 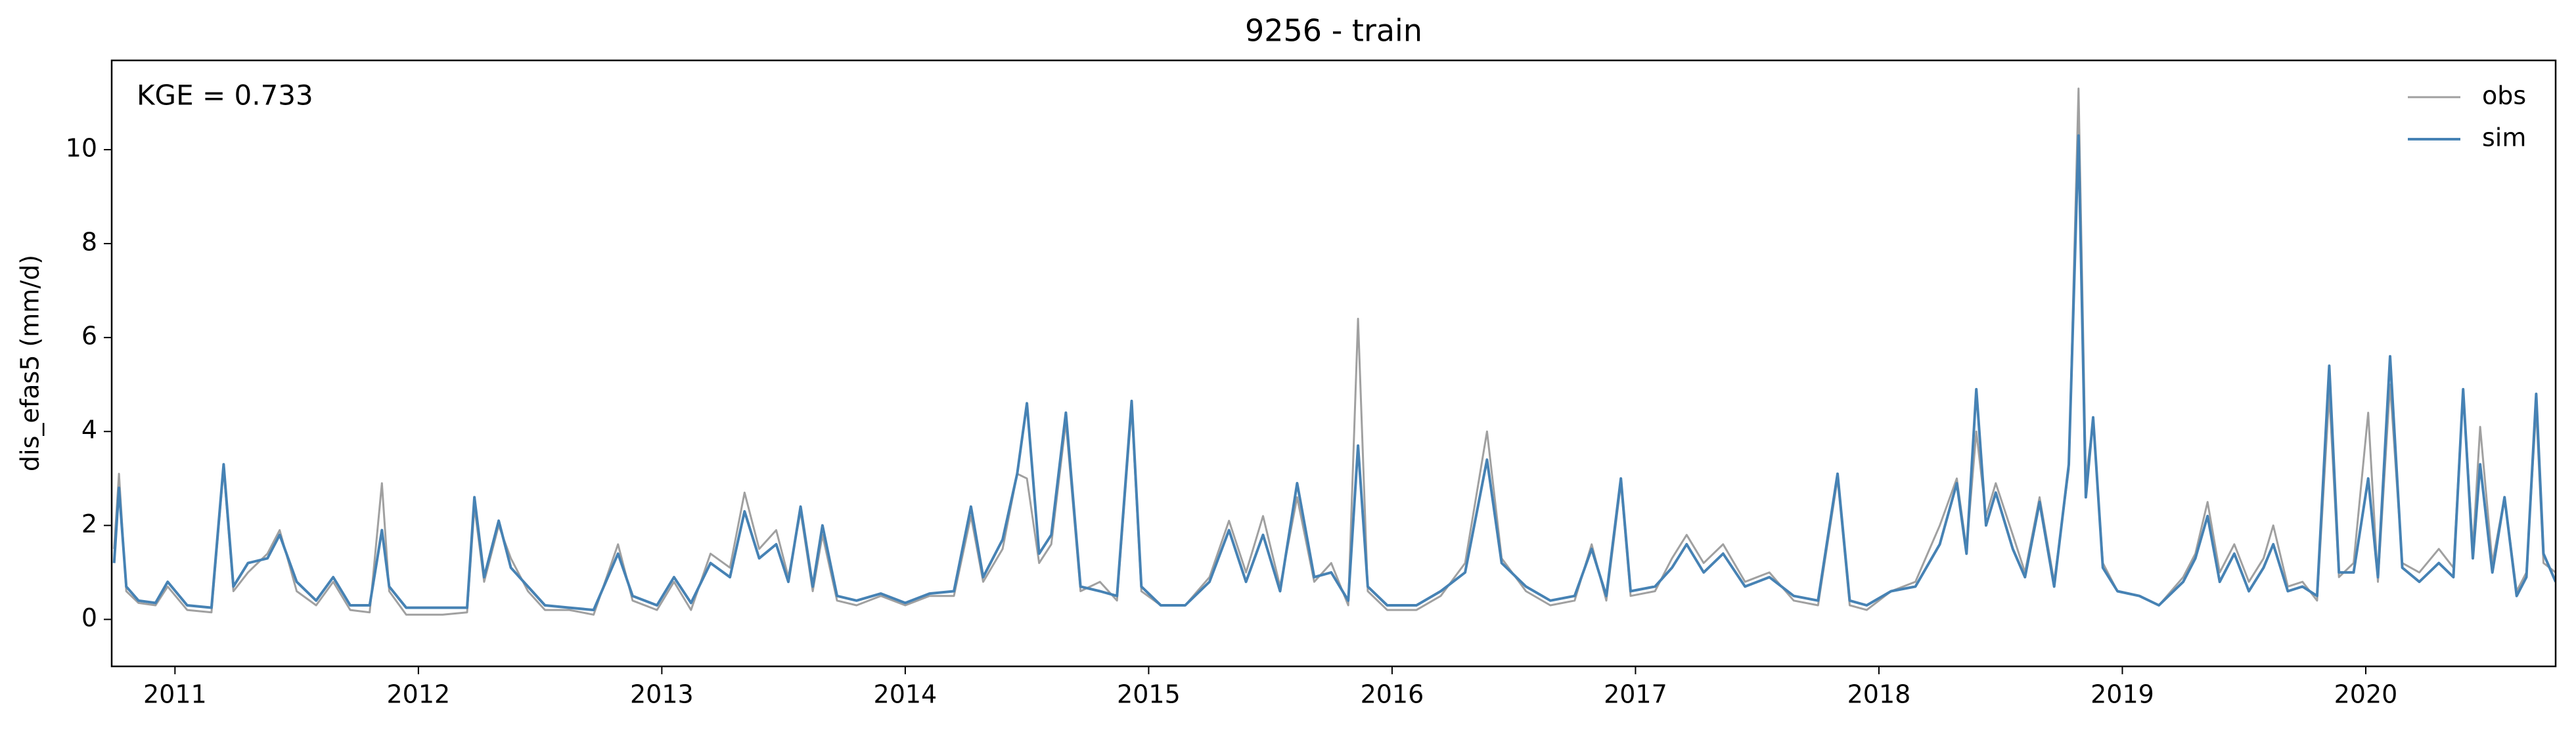 I want to click on x-tick-label: 2012, so click(x=418, y=694).